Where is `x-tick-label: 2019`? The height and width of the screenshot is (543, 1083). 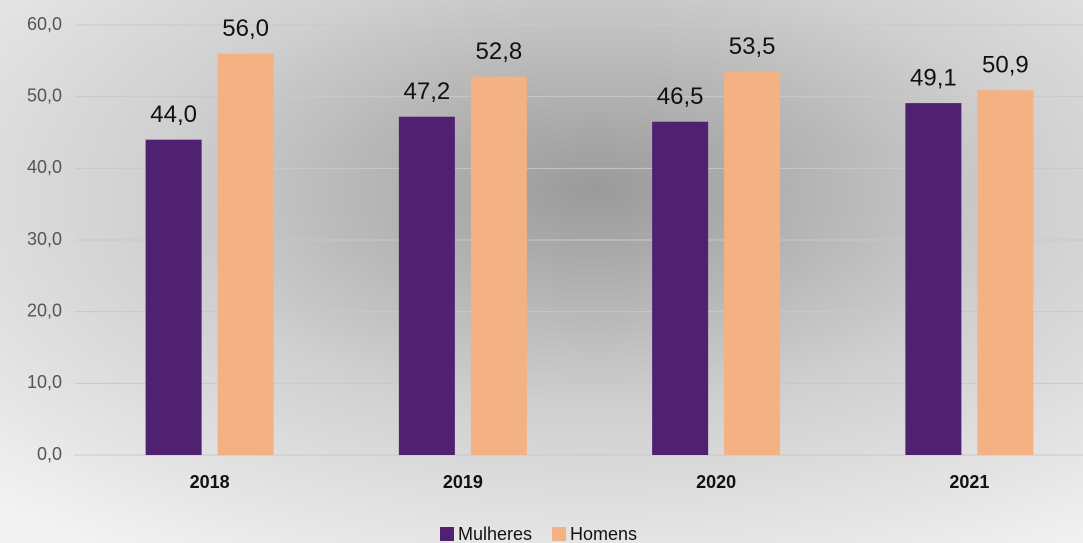 x-tick-label: 2019 is located at coordinates (463, 482).